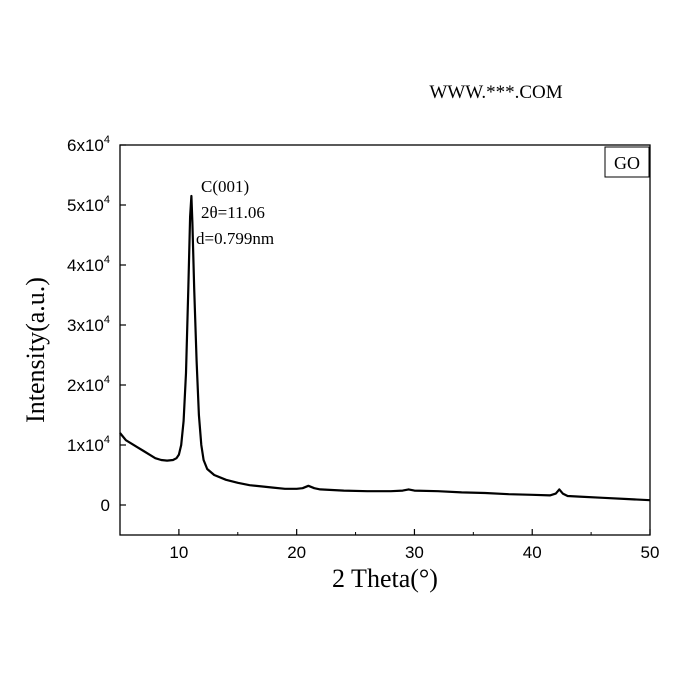 This screenshot has width=700, height=700. I want to click on y-axis-title: Intensity(a.u.), so click(35, 350).